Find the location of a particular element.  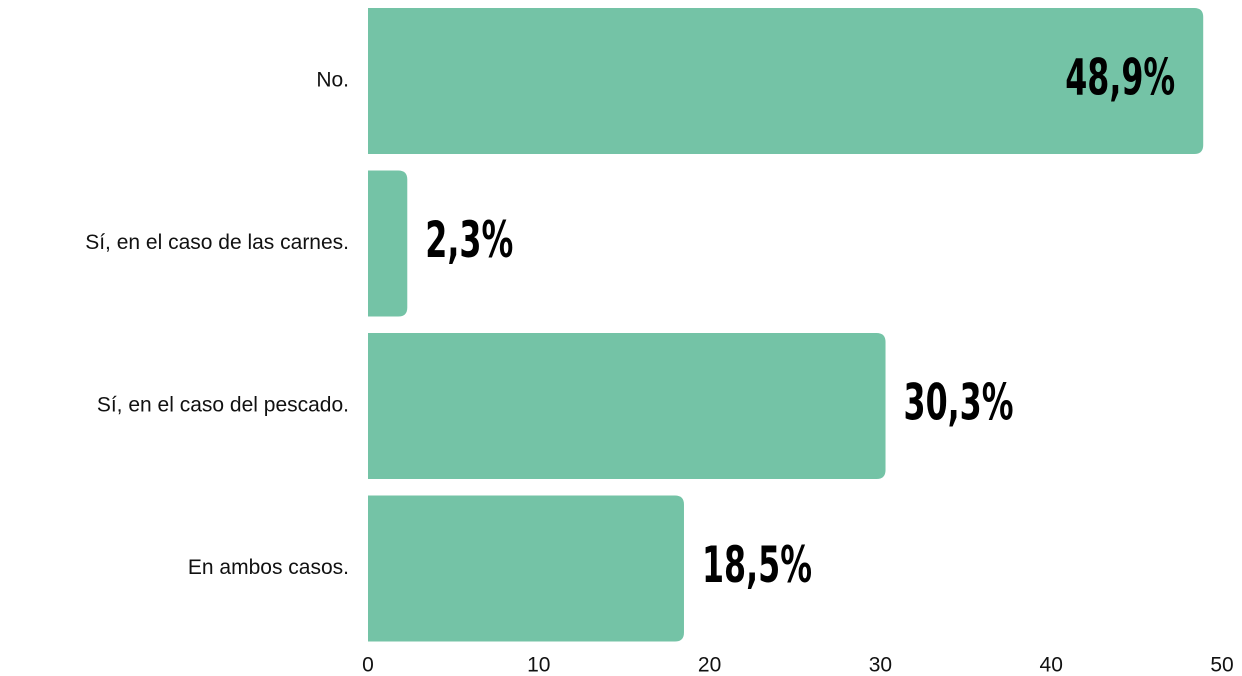

x-tick-label: 20 is located at coordinates (709, 665).